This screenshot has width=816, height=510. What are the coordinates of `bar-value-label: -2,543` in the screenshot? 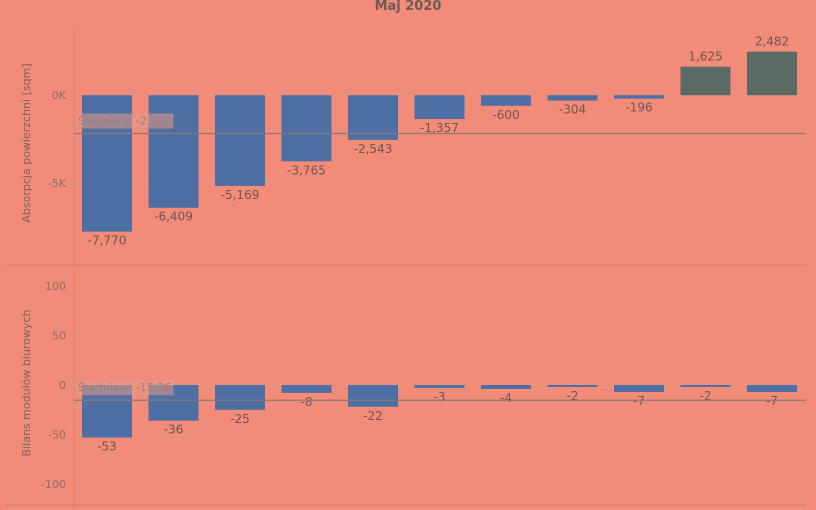 It's located at (373, 149).